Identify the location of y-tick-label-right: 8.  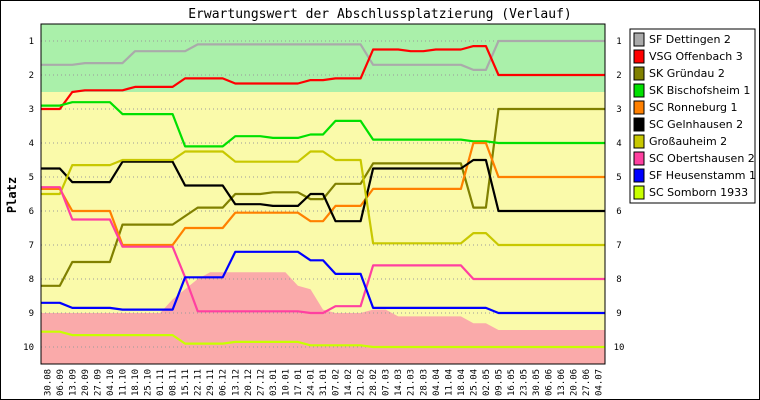
(618, 280).